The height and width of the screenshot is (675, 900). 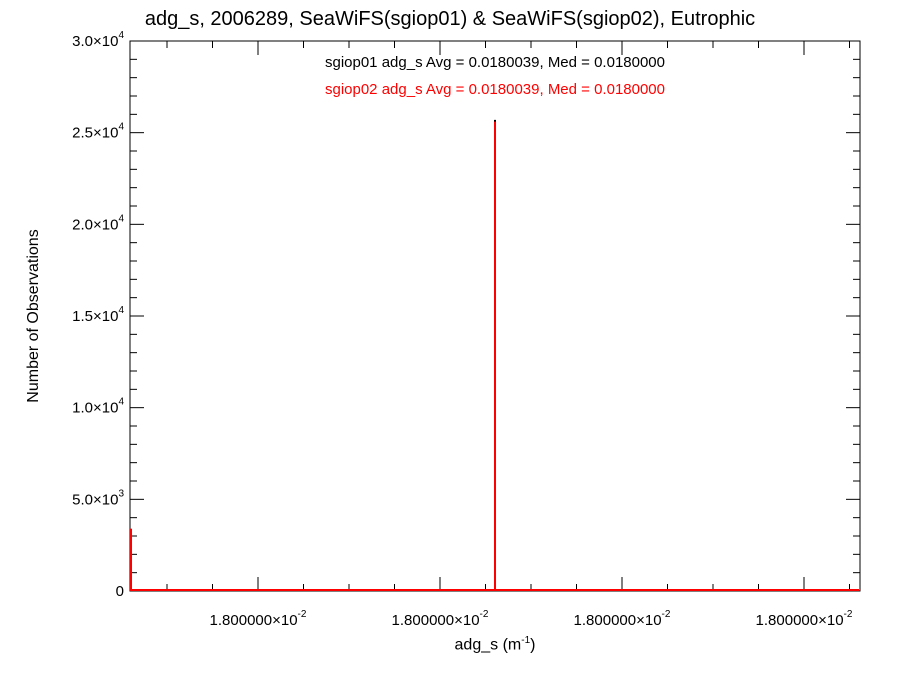 I want to click on y-tick-label: 1.0×10⁴, so click(x=98, y=407).